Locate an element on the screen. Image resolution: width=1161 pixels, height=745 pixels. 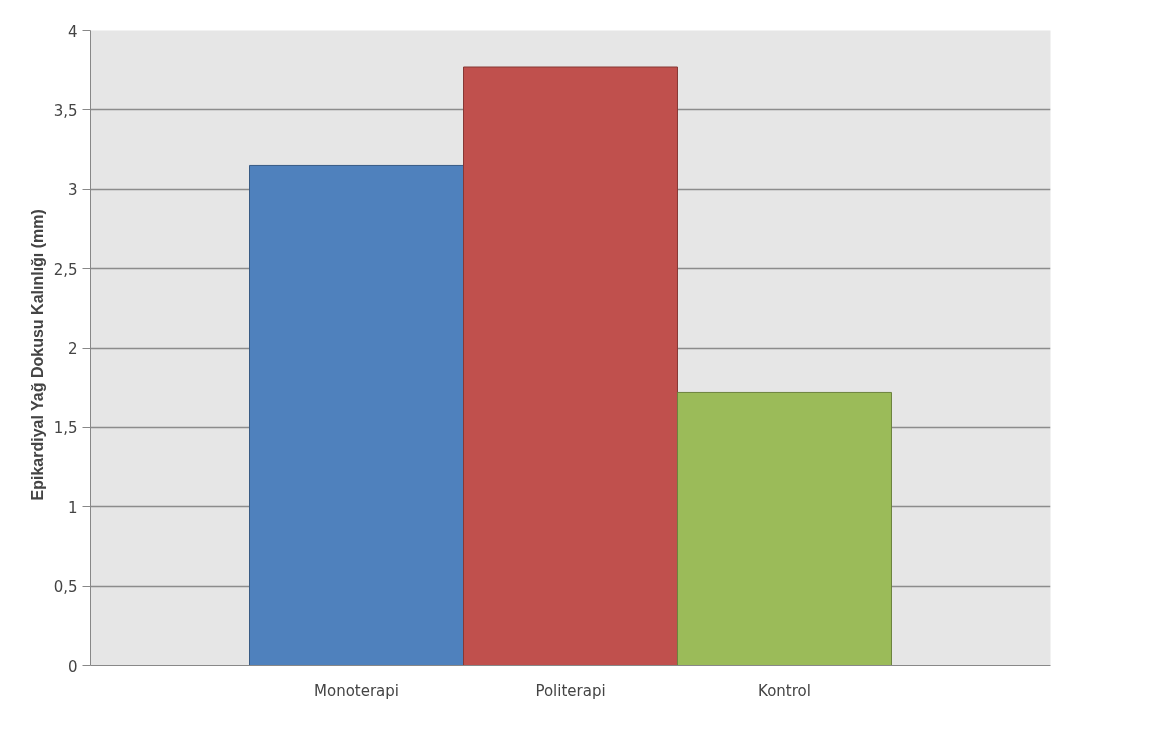
y-tick-label: 1 is located at coordinates (72, 507).